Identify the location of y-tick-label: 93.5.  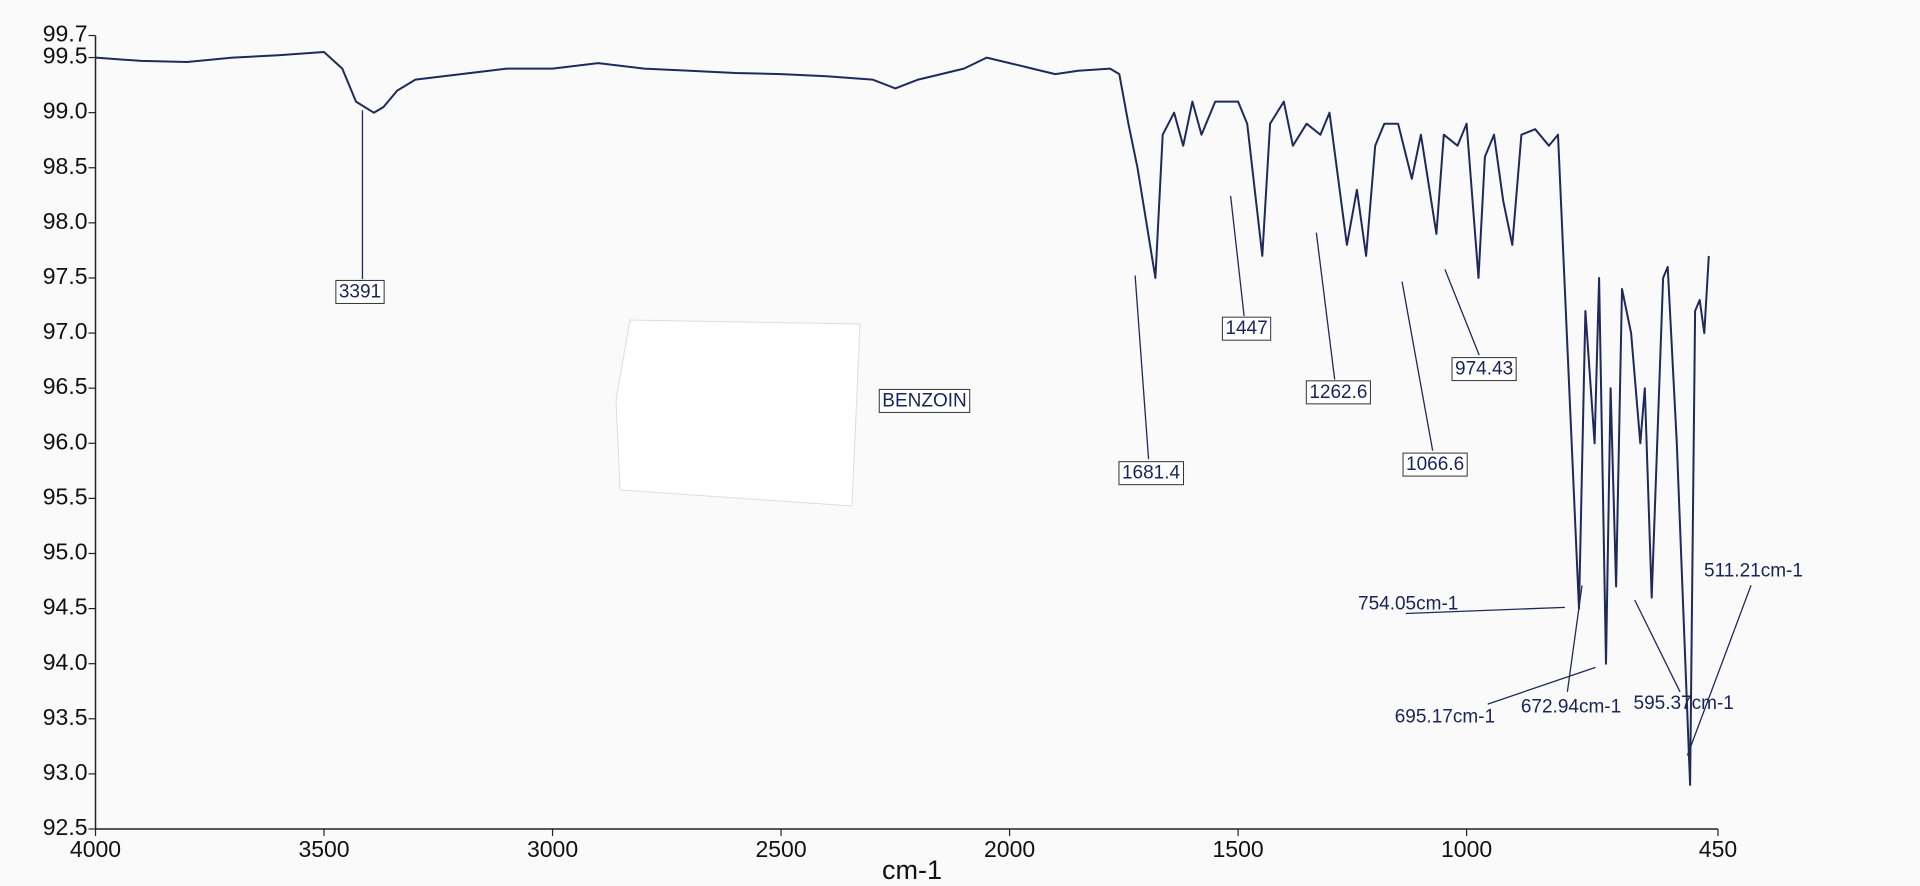
(65, 717).